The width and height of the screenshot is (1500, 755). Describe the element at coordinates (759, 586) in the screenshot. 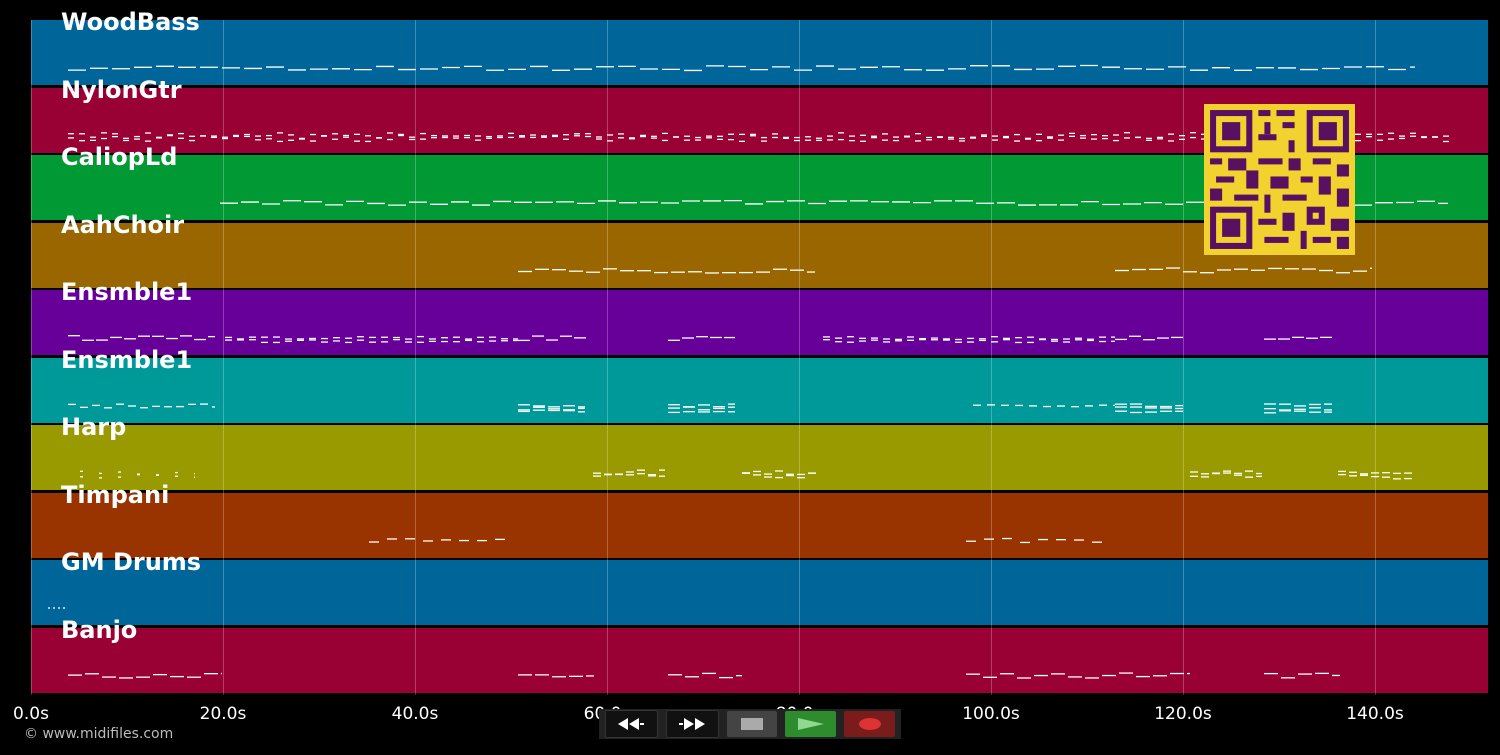

I see `track-row: GM Drums` at that location.